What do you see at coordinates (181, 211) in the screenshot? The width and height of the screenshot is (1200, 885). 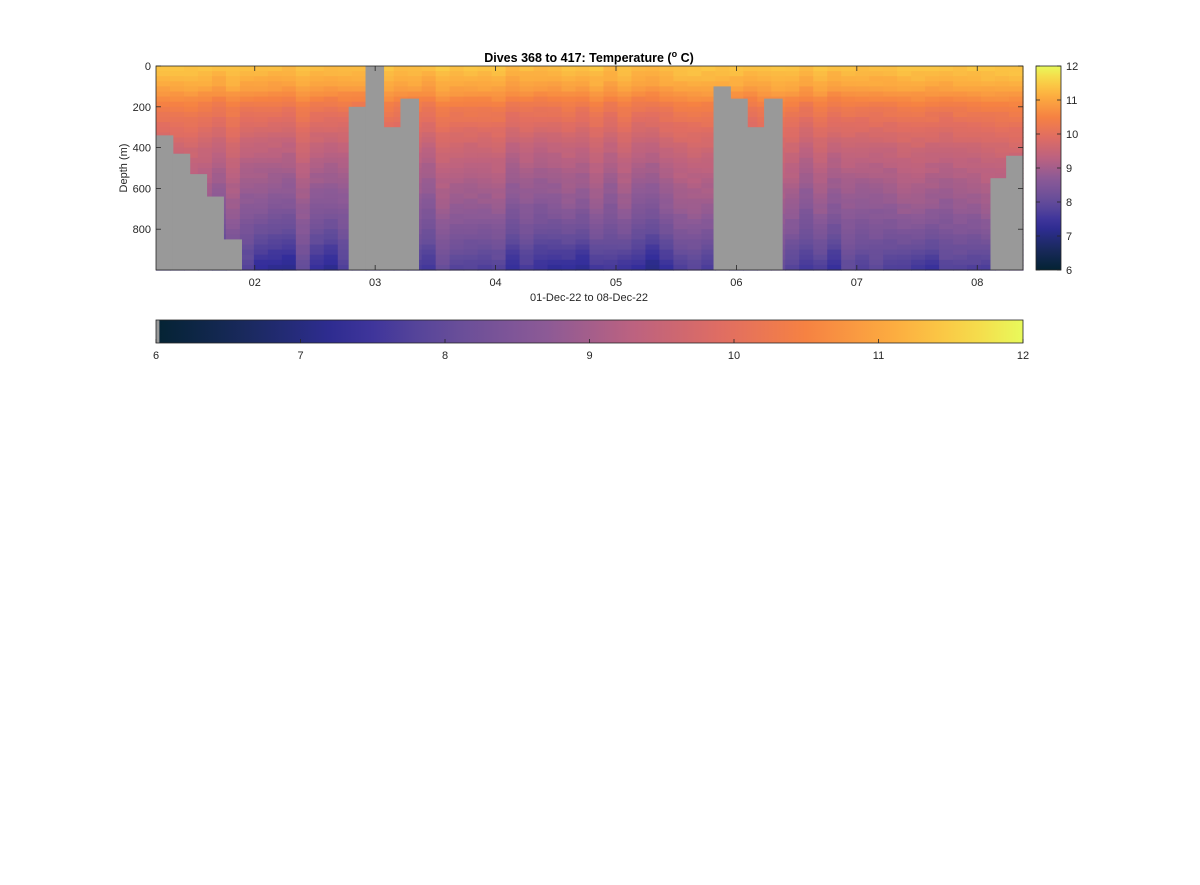 I see `no-data-region` at bounding box center [181, 211].